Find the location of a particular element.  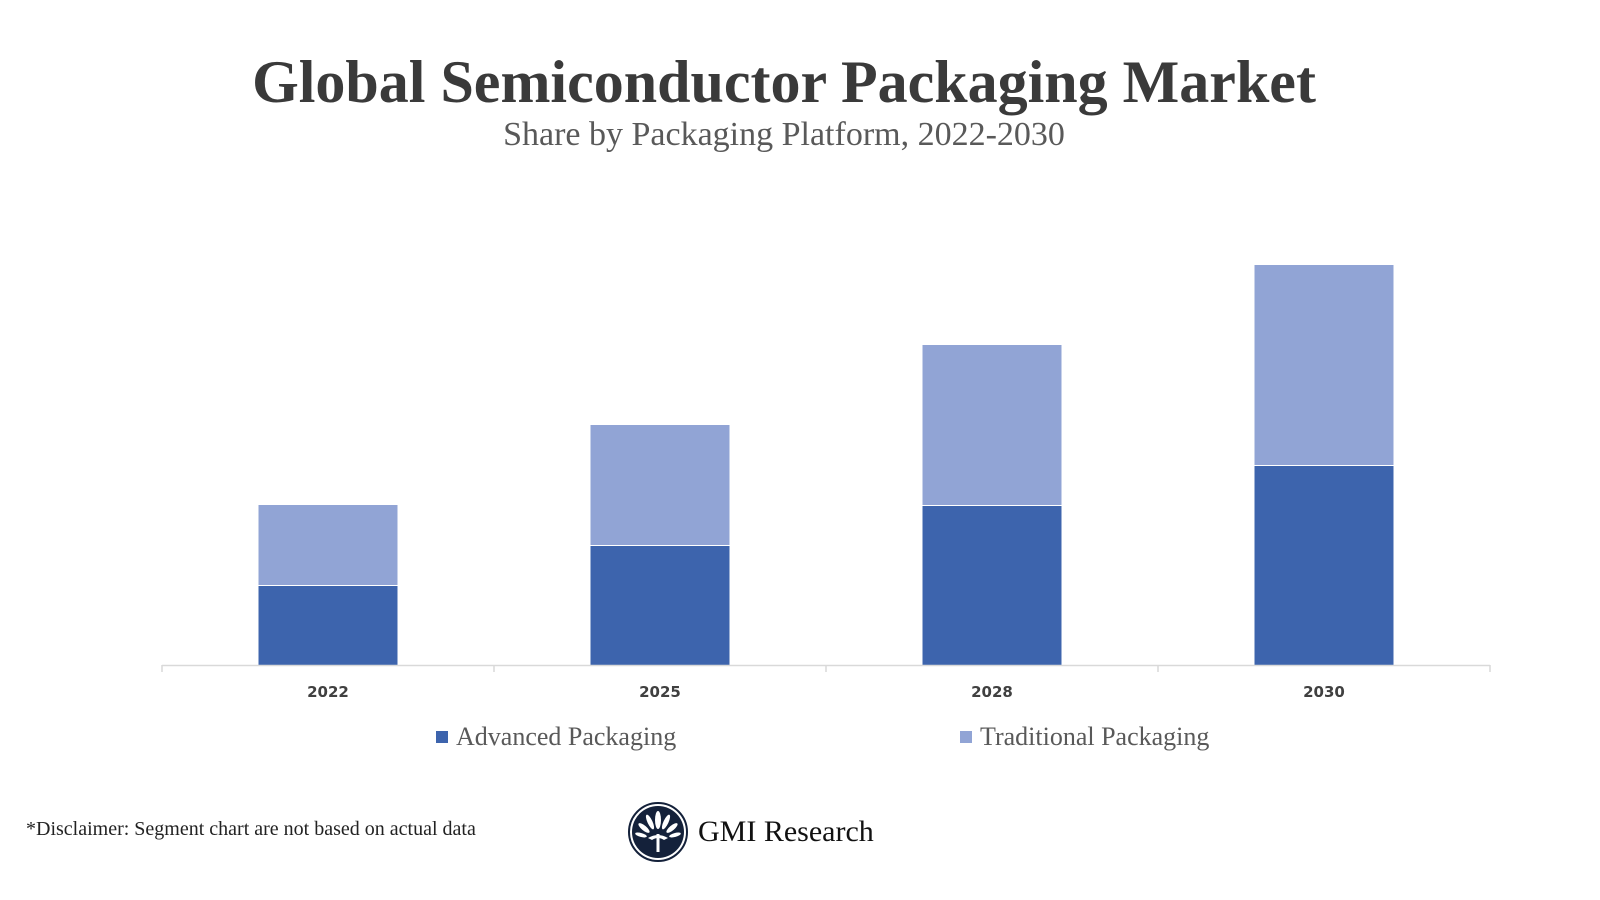

bar-traditional-2028 is located at coordinates (992, 425).